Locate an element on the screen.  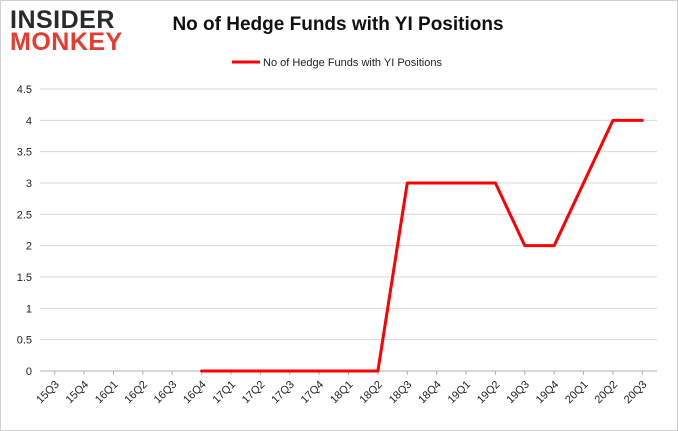
x-tick-label: 18Q2 is located at coordinates (371, 393).